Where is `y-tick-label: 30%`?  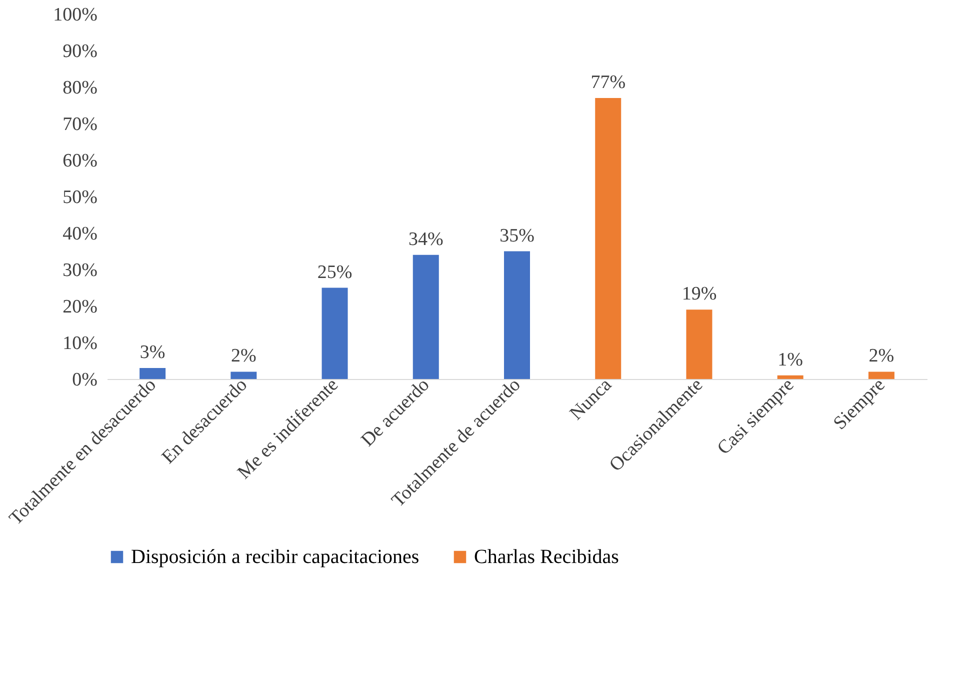
y-tick-label: 30% is located at coordinates (80, 270).